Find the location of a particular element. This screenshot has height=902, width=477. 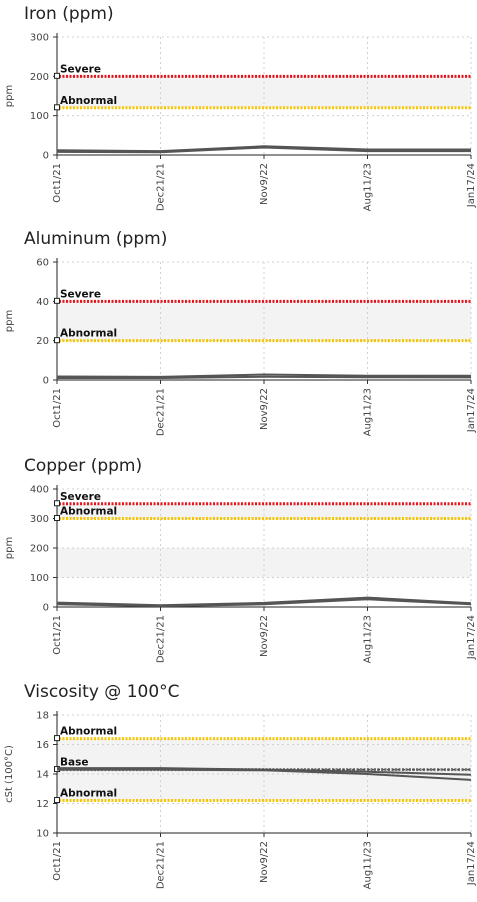

y-tick-label: 60 is located at coordinates (42, 263).